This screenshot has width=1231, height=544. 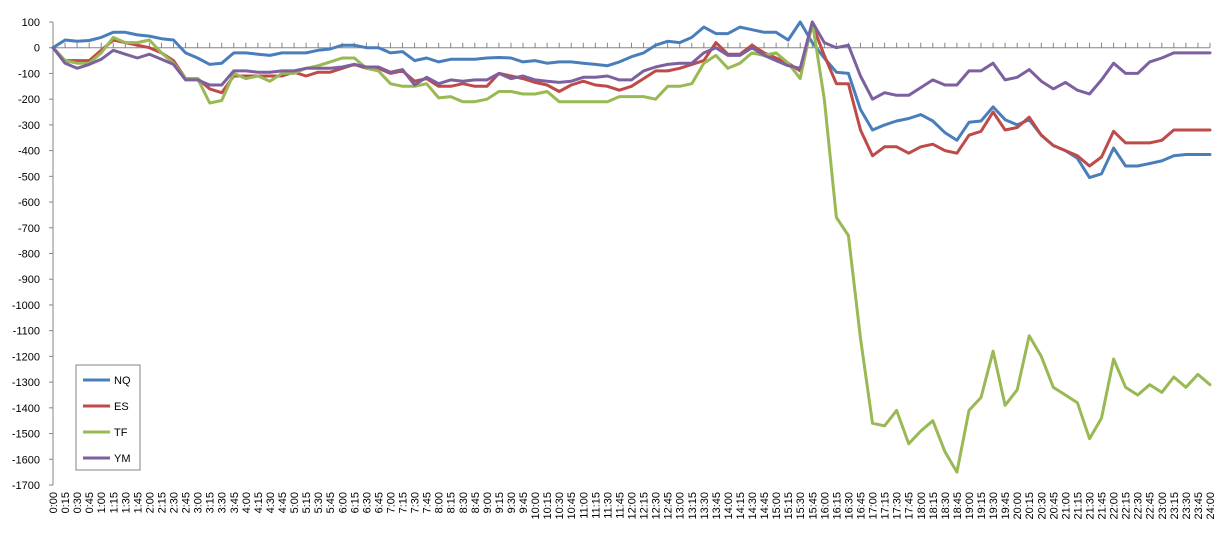 What do you see at coordinates (26, 383) in the screenshot?
I see `y-tick-label: -1300` at bounding box center [26, 383].